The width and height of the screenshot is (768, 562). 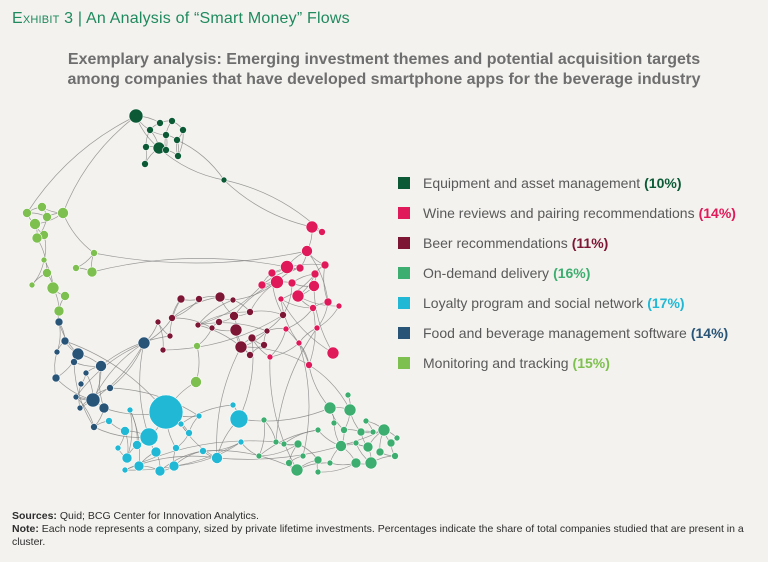 I want to click on legend-percent: (10%), so click(x=663, y=183).